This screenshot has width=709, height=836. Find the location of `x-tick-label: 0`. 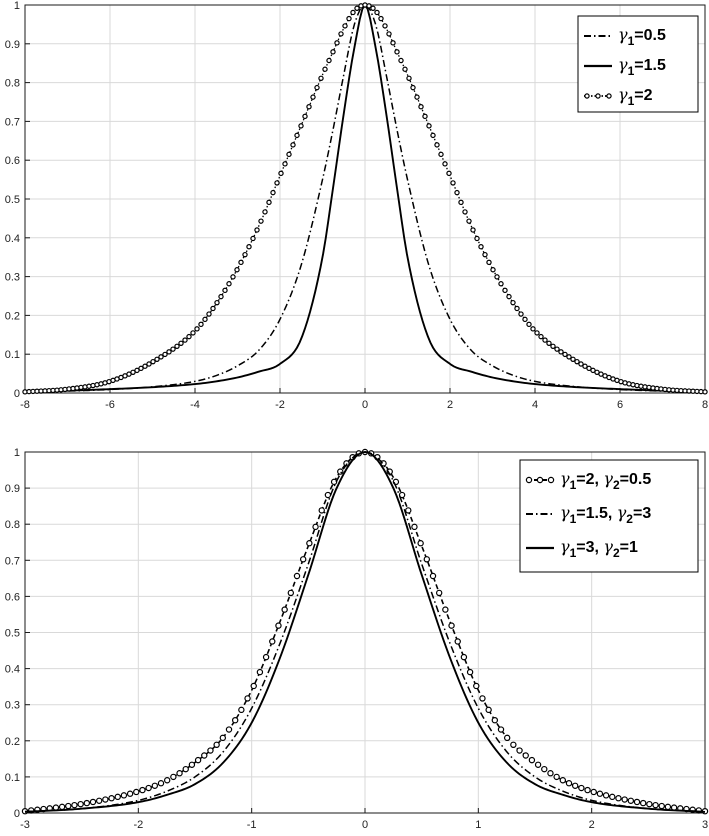

x-tick-label: 0 is located at coordinates (365, 825).